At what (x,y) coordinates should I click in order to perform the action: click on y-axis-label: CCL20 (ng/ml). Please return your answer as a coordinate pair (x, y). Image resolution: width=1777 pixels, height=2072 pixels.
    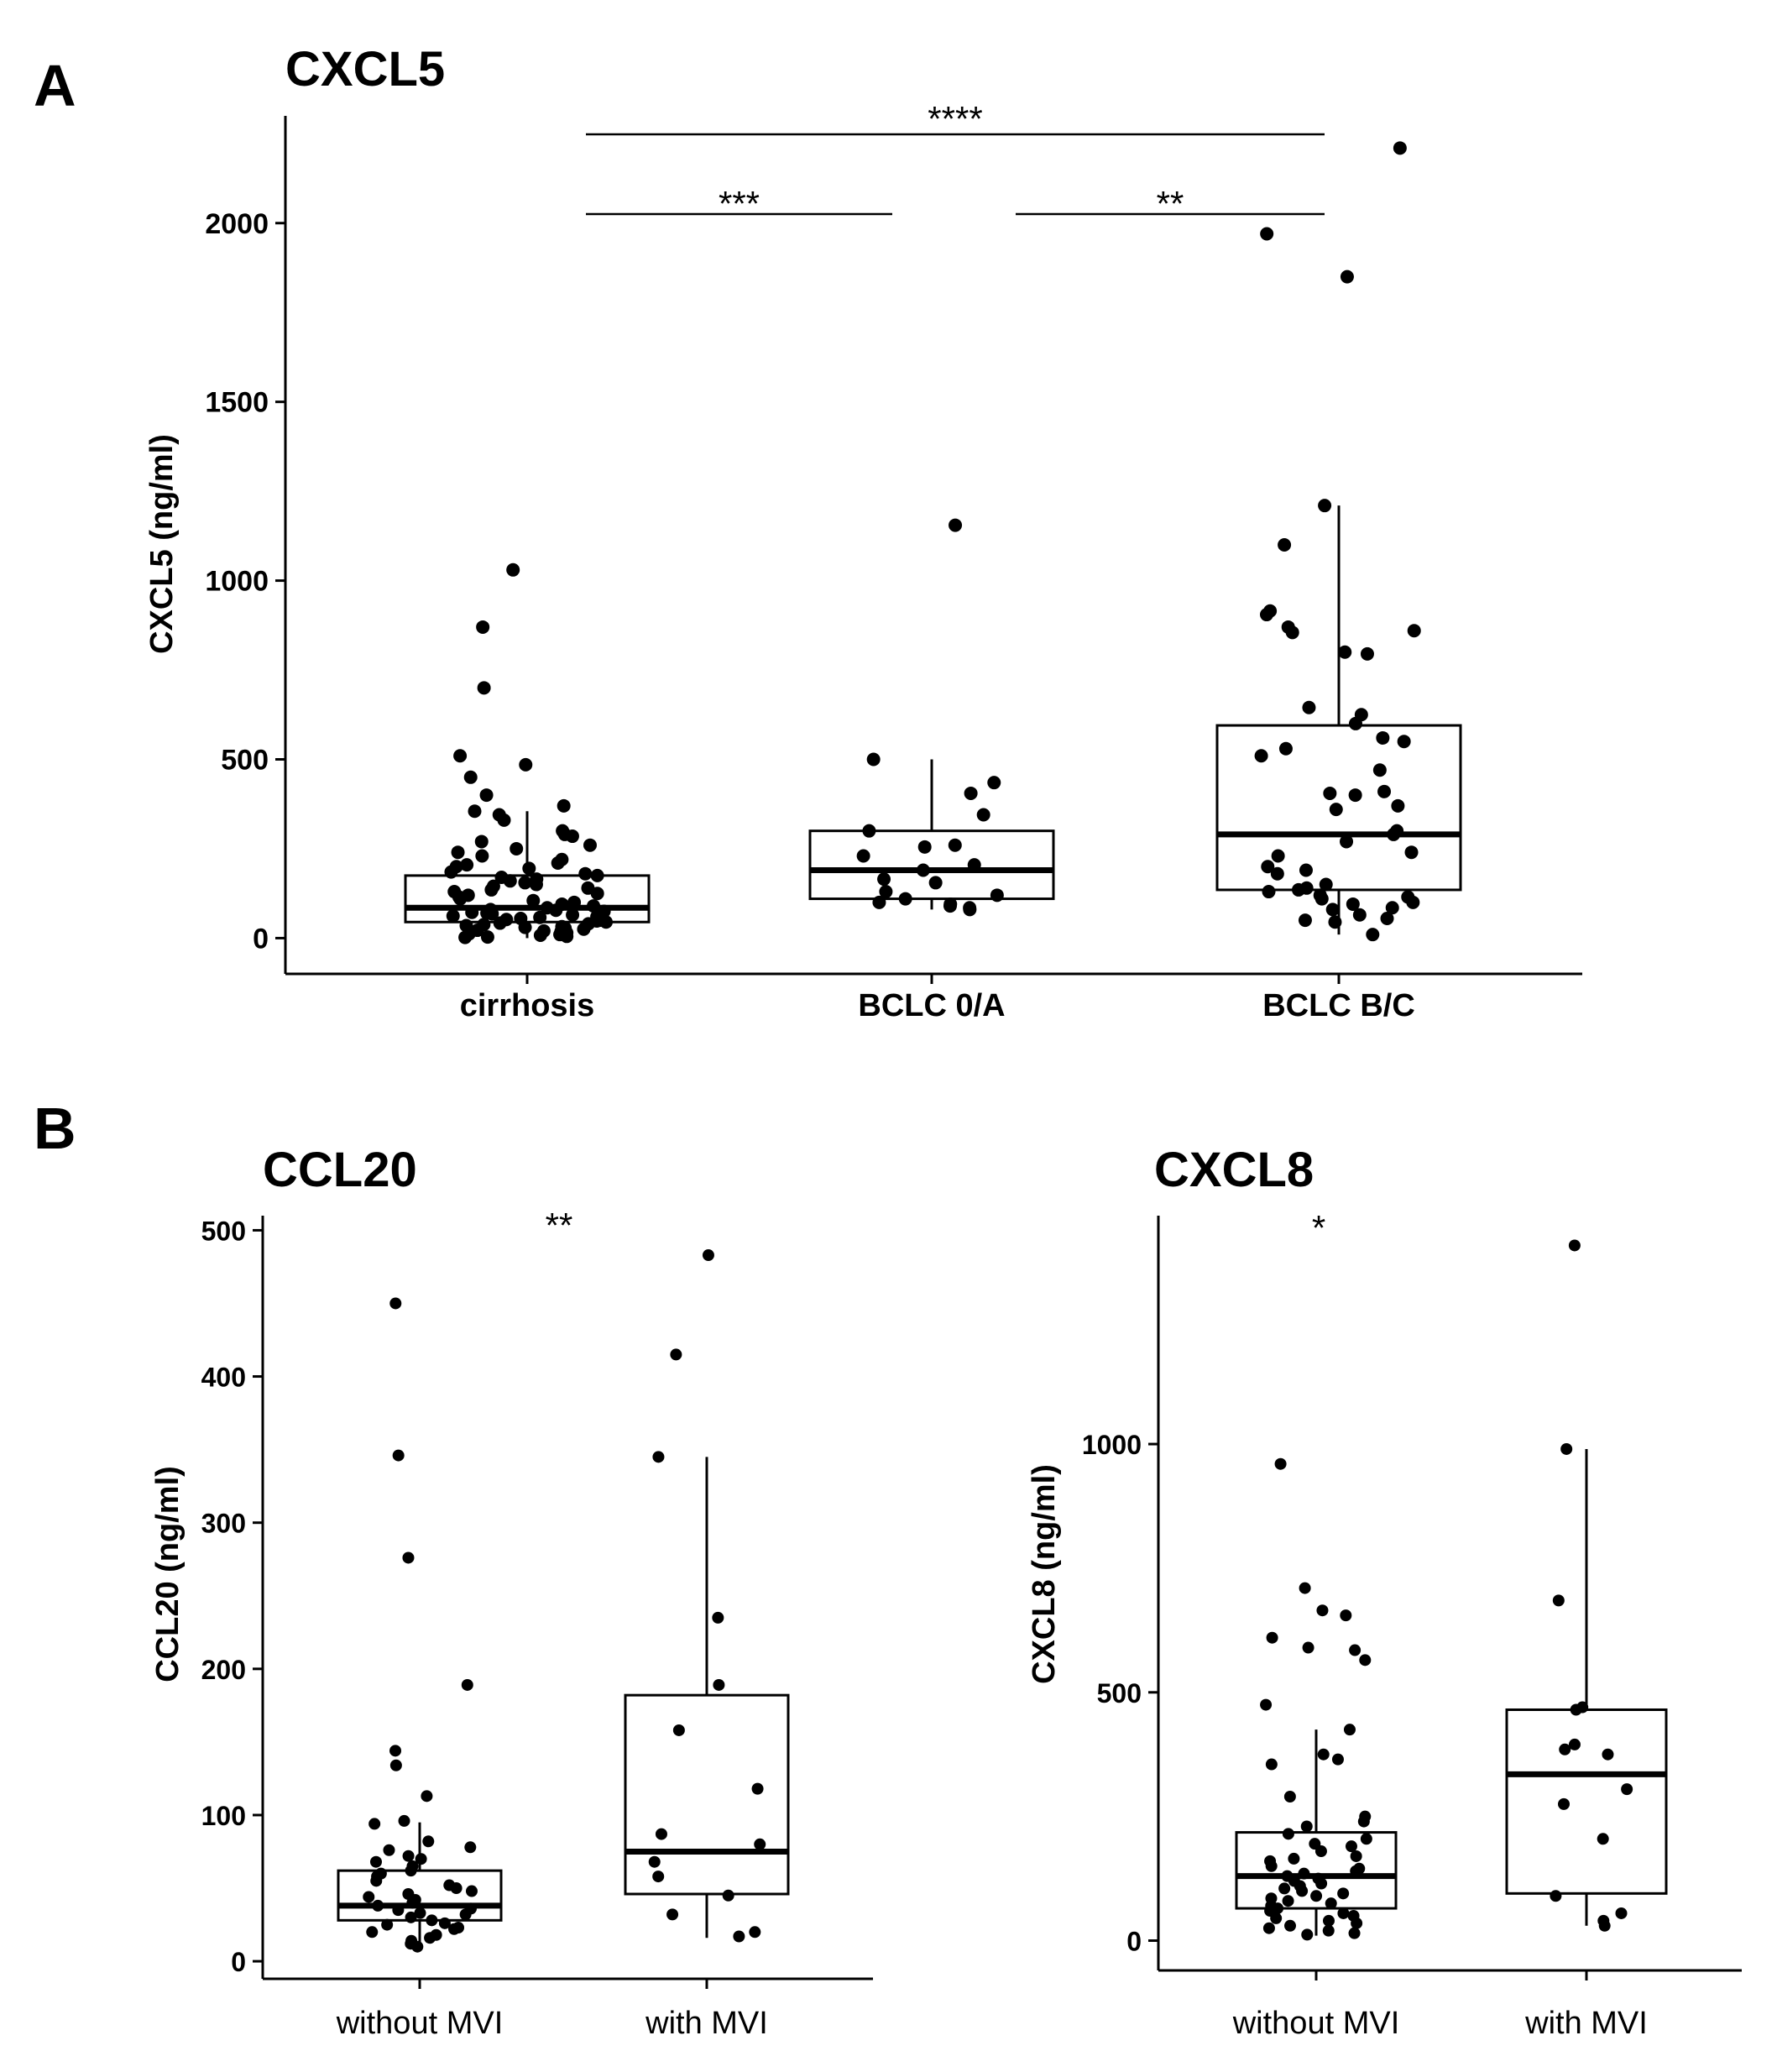
    Looking at the image, I should click on (168, 1574).